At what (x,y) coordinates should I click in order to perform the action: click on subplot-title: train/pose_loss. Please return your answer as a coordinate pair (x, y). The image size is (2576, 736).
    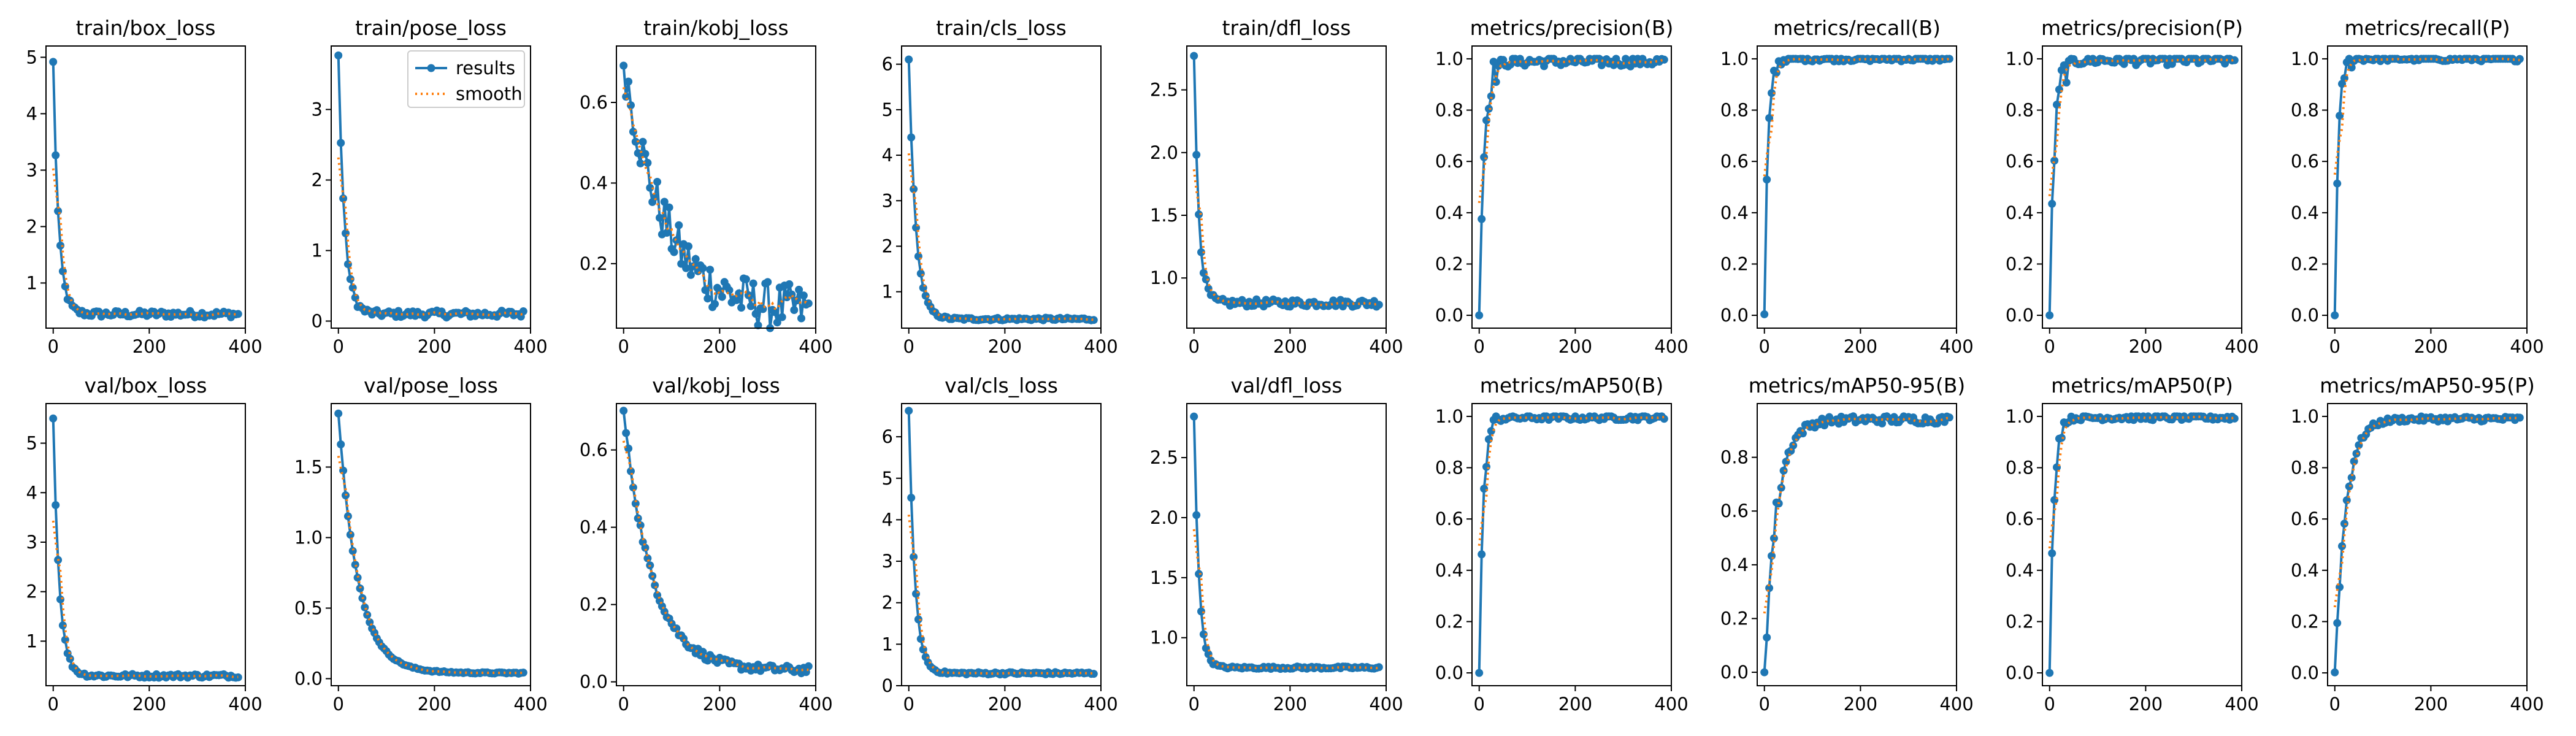
    Looking at the image, I should click on (431, 28).